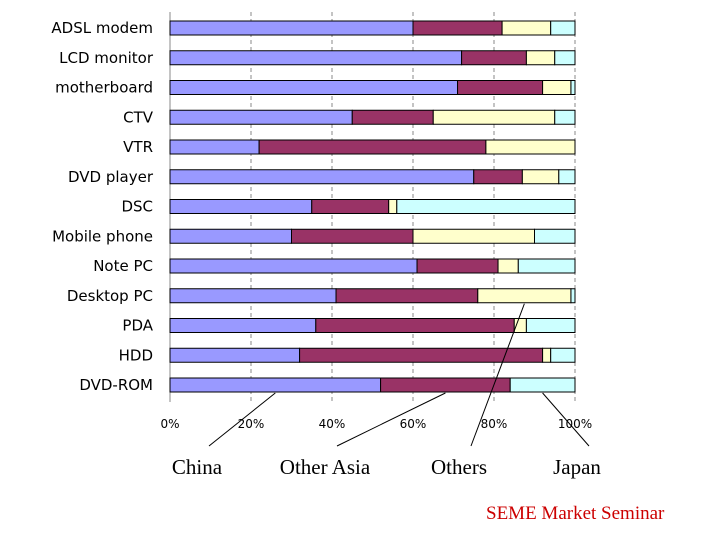 The width and height of the screenshot is (720, 540). What do you see at coordinates (102, 28) in the screenshot?
I see `category-label: ADSL modem` at bounding box center [102, 28].